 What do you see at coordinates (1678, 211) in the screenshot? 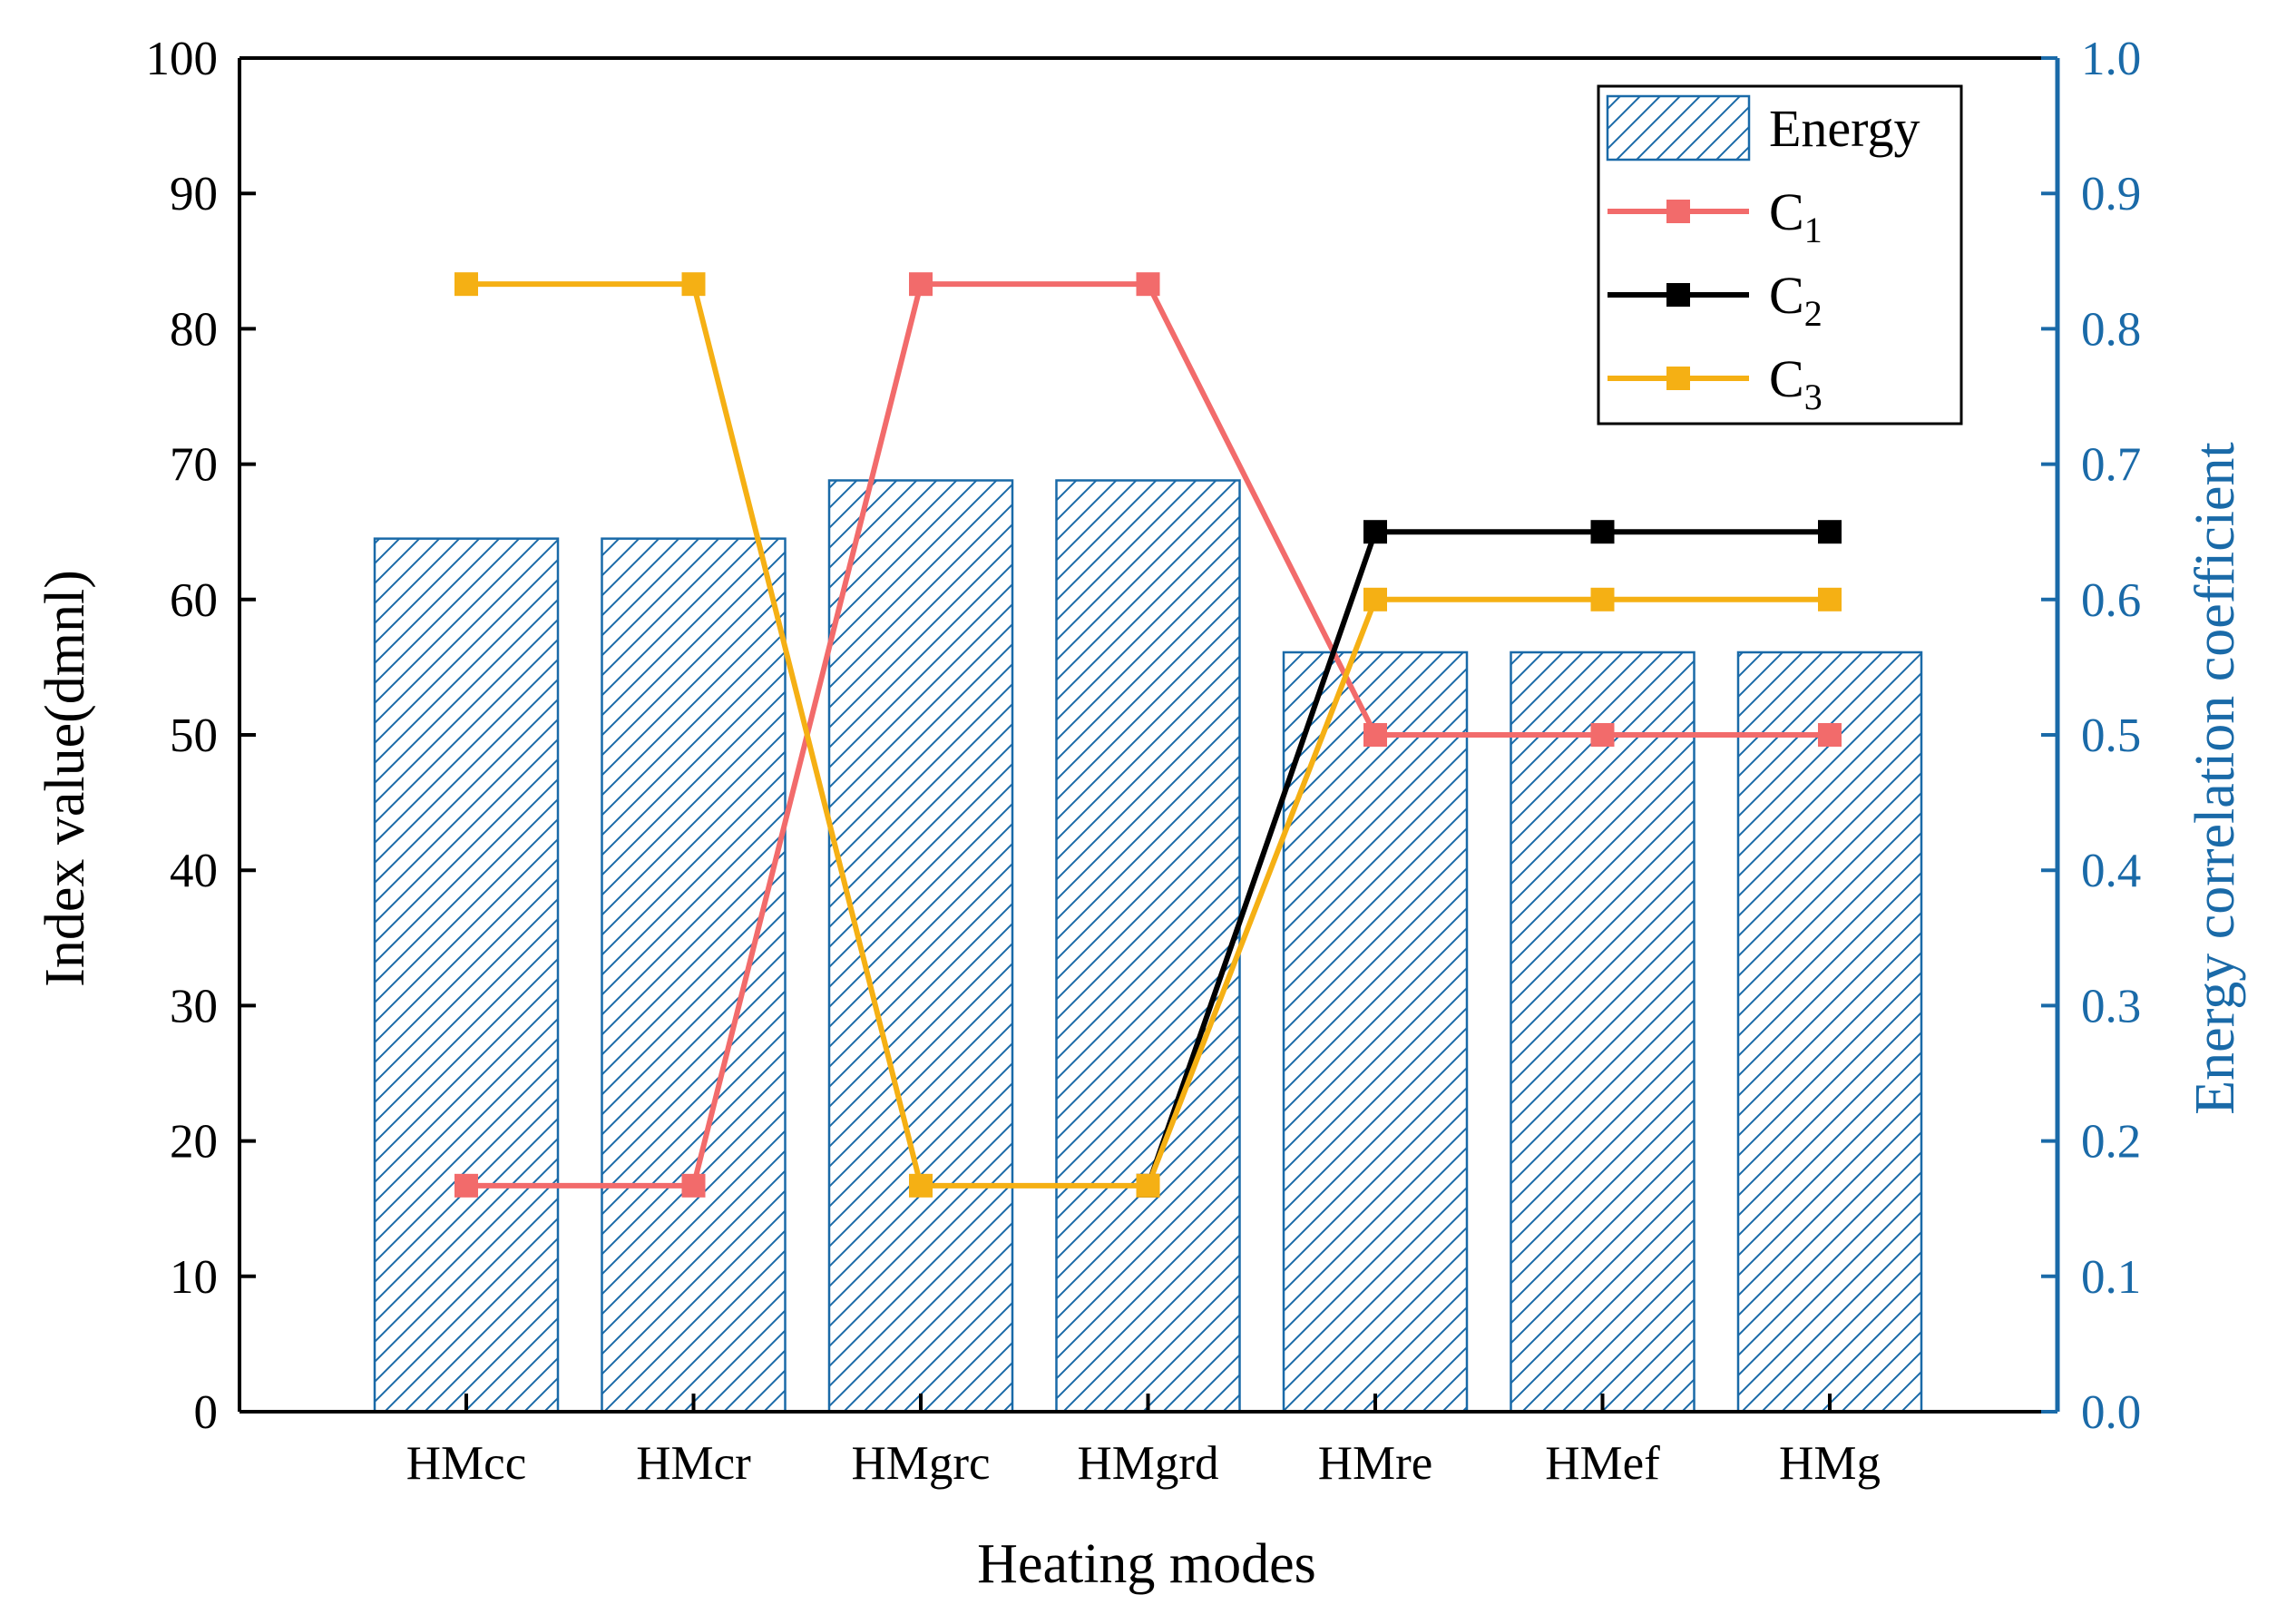
I see `legend-marker-c1` at bounding box center [1678, 211].